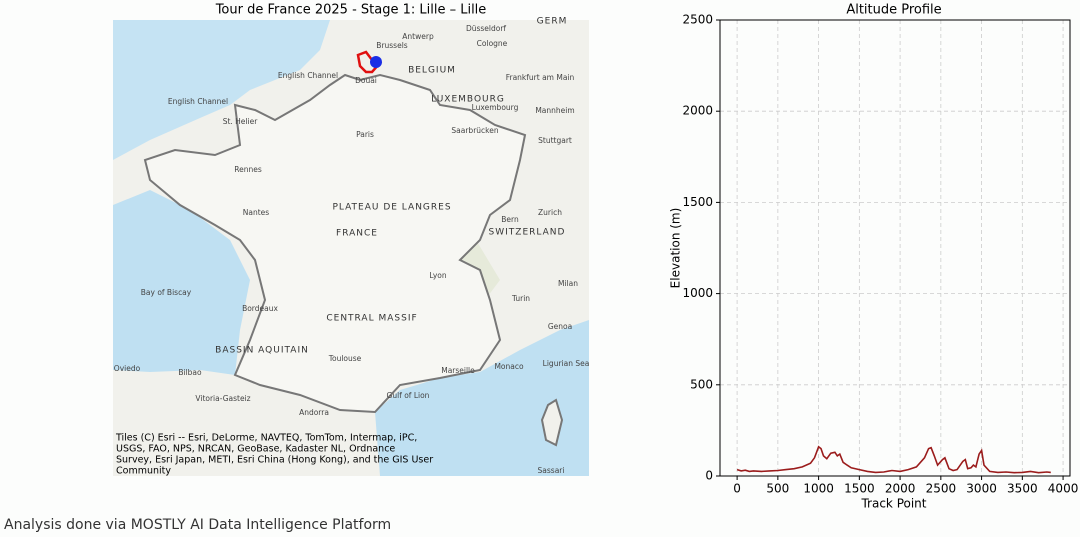 This screenshot has height=537, width=1080. Describe the element at coordinates (777, 489) in the screenshot. I see `x-tick-label: 500` at that location.